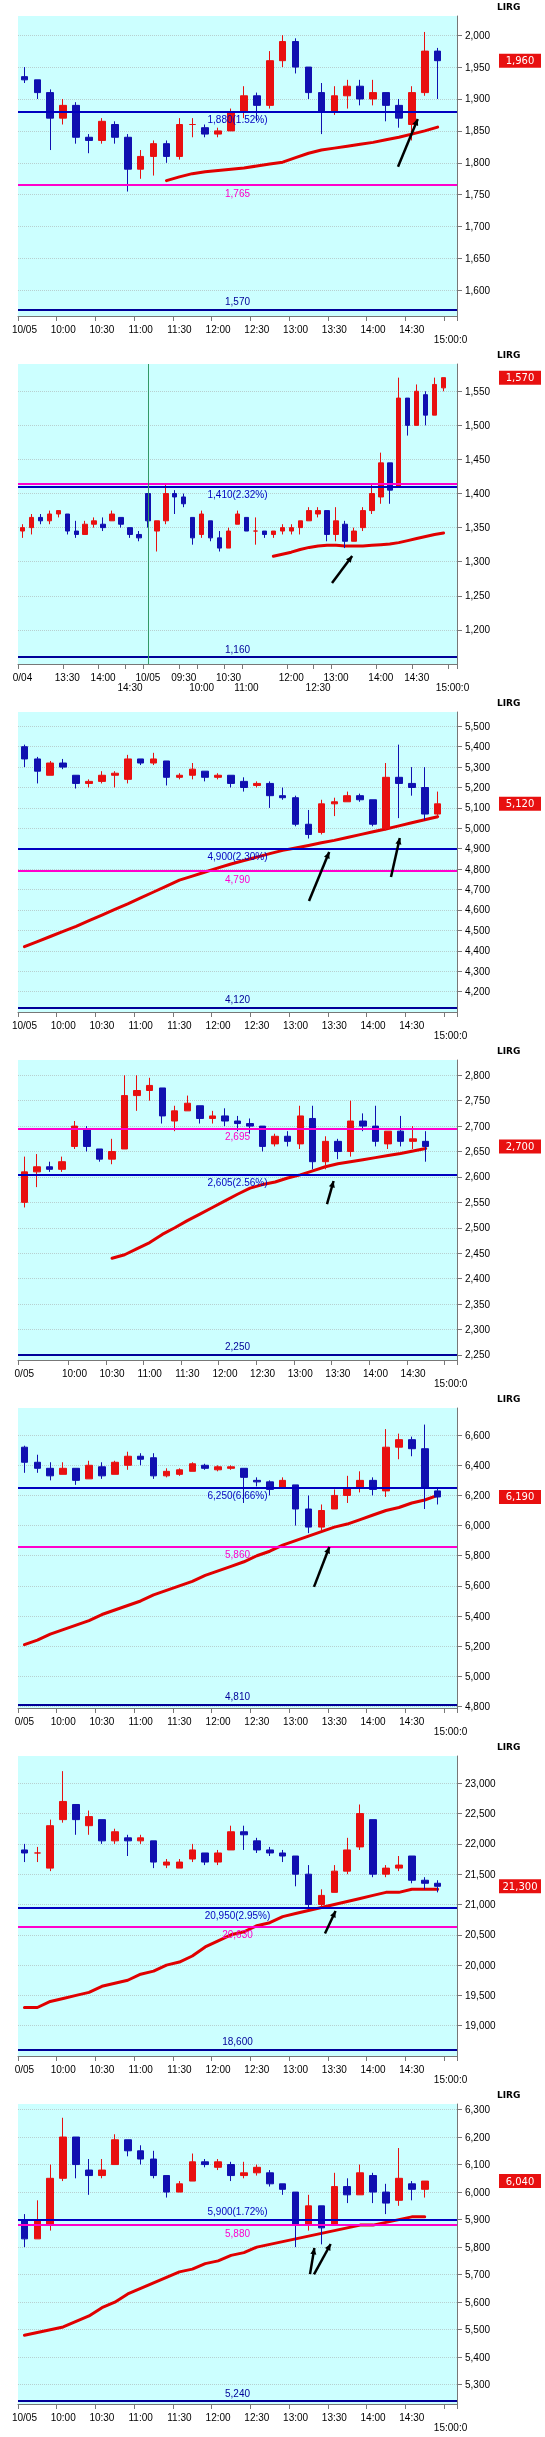  I want to click on x-tick-label: 14:30, so click(413, 1373).